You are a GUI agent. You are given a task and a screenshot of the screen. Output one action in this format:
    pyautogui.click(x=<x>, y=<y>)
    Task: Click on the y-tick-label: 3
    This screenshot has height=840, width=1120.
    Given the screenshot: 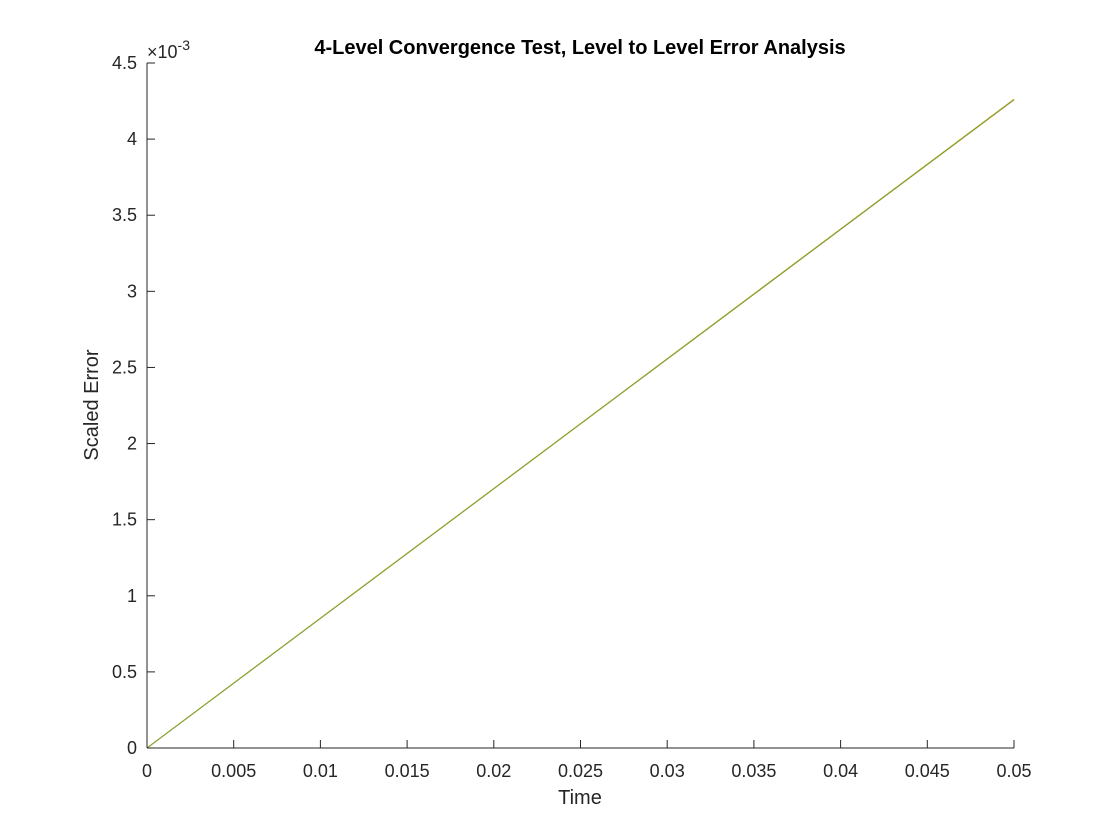 What is the action you would take?
    pyautogui.click(x=132, y=291)
    